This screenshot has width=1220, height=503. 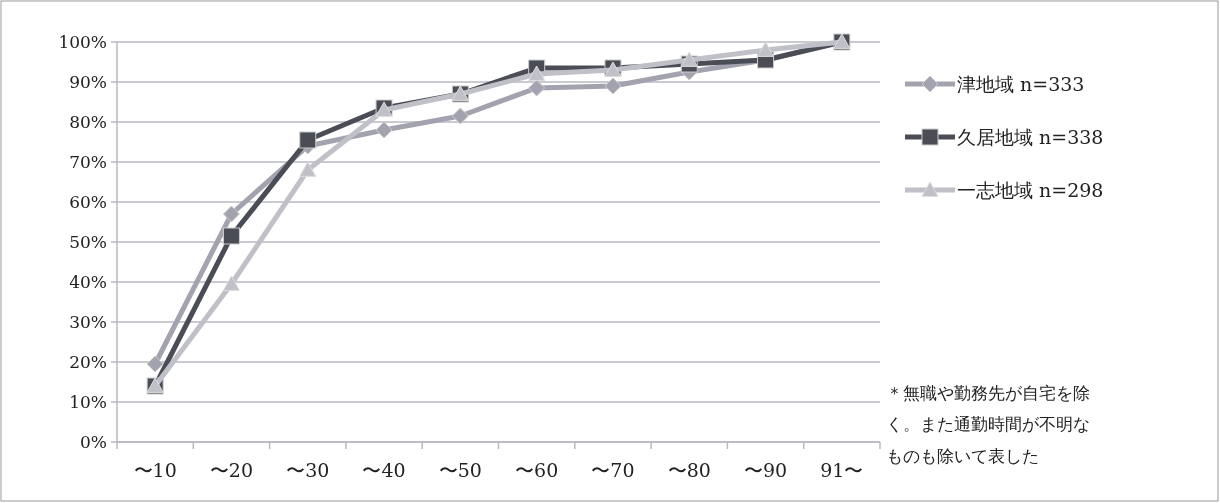 I want to click on text: ＊無職や勤務先が自宅を除く。また通勤時間が不明なものも除いて表した, so click(x=988, y=425).